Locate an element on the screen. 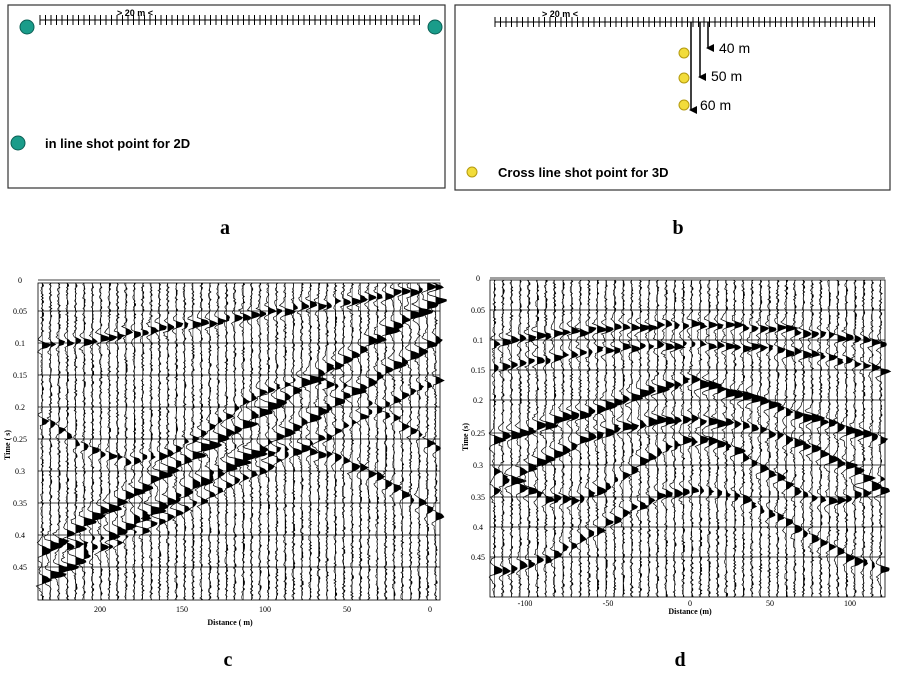 The width and height of the screenshot is (897, 676). offset-label: 60 m is located at coordinates (715, 105).